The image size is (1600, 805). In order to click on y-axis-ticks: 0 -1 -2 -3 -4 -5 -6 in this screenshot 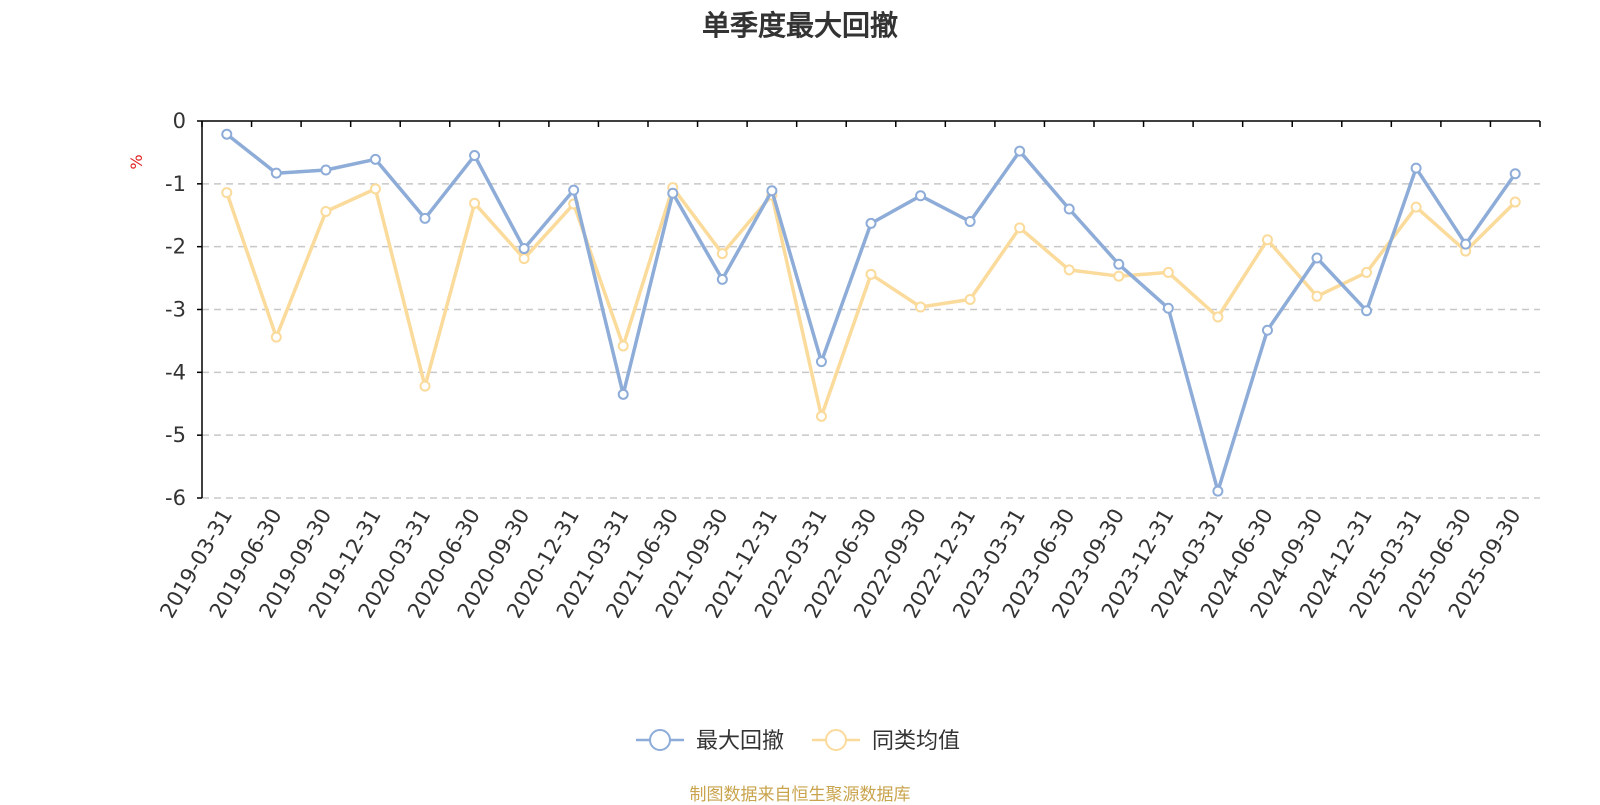, I will do `click(183, 309)`.